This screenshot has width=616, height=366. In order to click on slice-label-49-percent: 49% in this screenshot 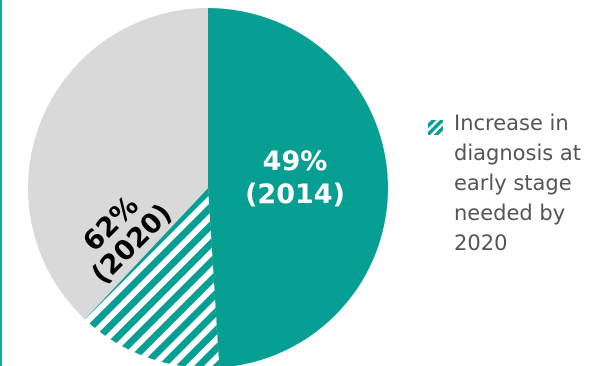, I will do `click(295, 161)`.